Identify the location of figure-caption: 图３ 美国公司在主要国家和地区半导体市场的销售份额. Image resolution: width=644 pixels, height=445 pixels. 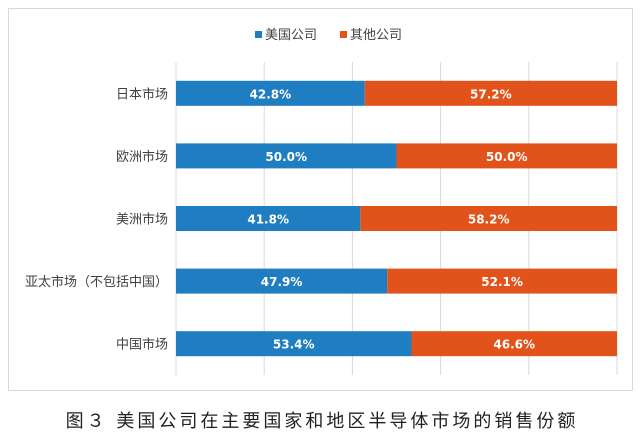
(322, 421).